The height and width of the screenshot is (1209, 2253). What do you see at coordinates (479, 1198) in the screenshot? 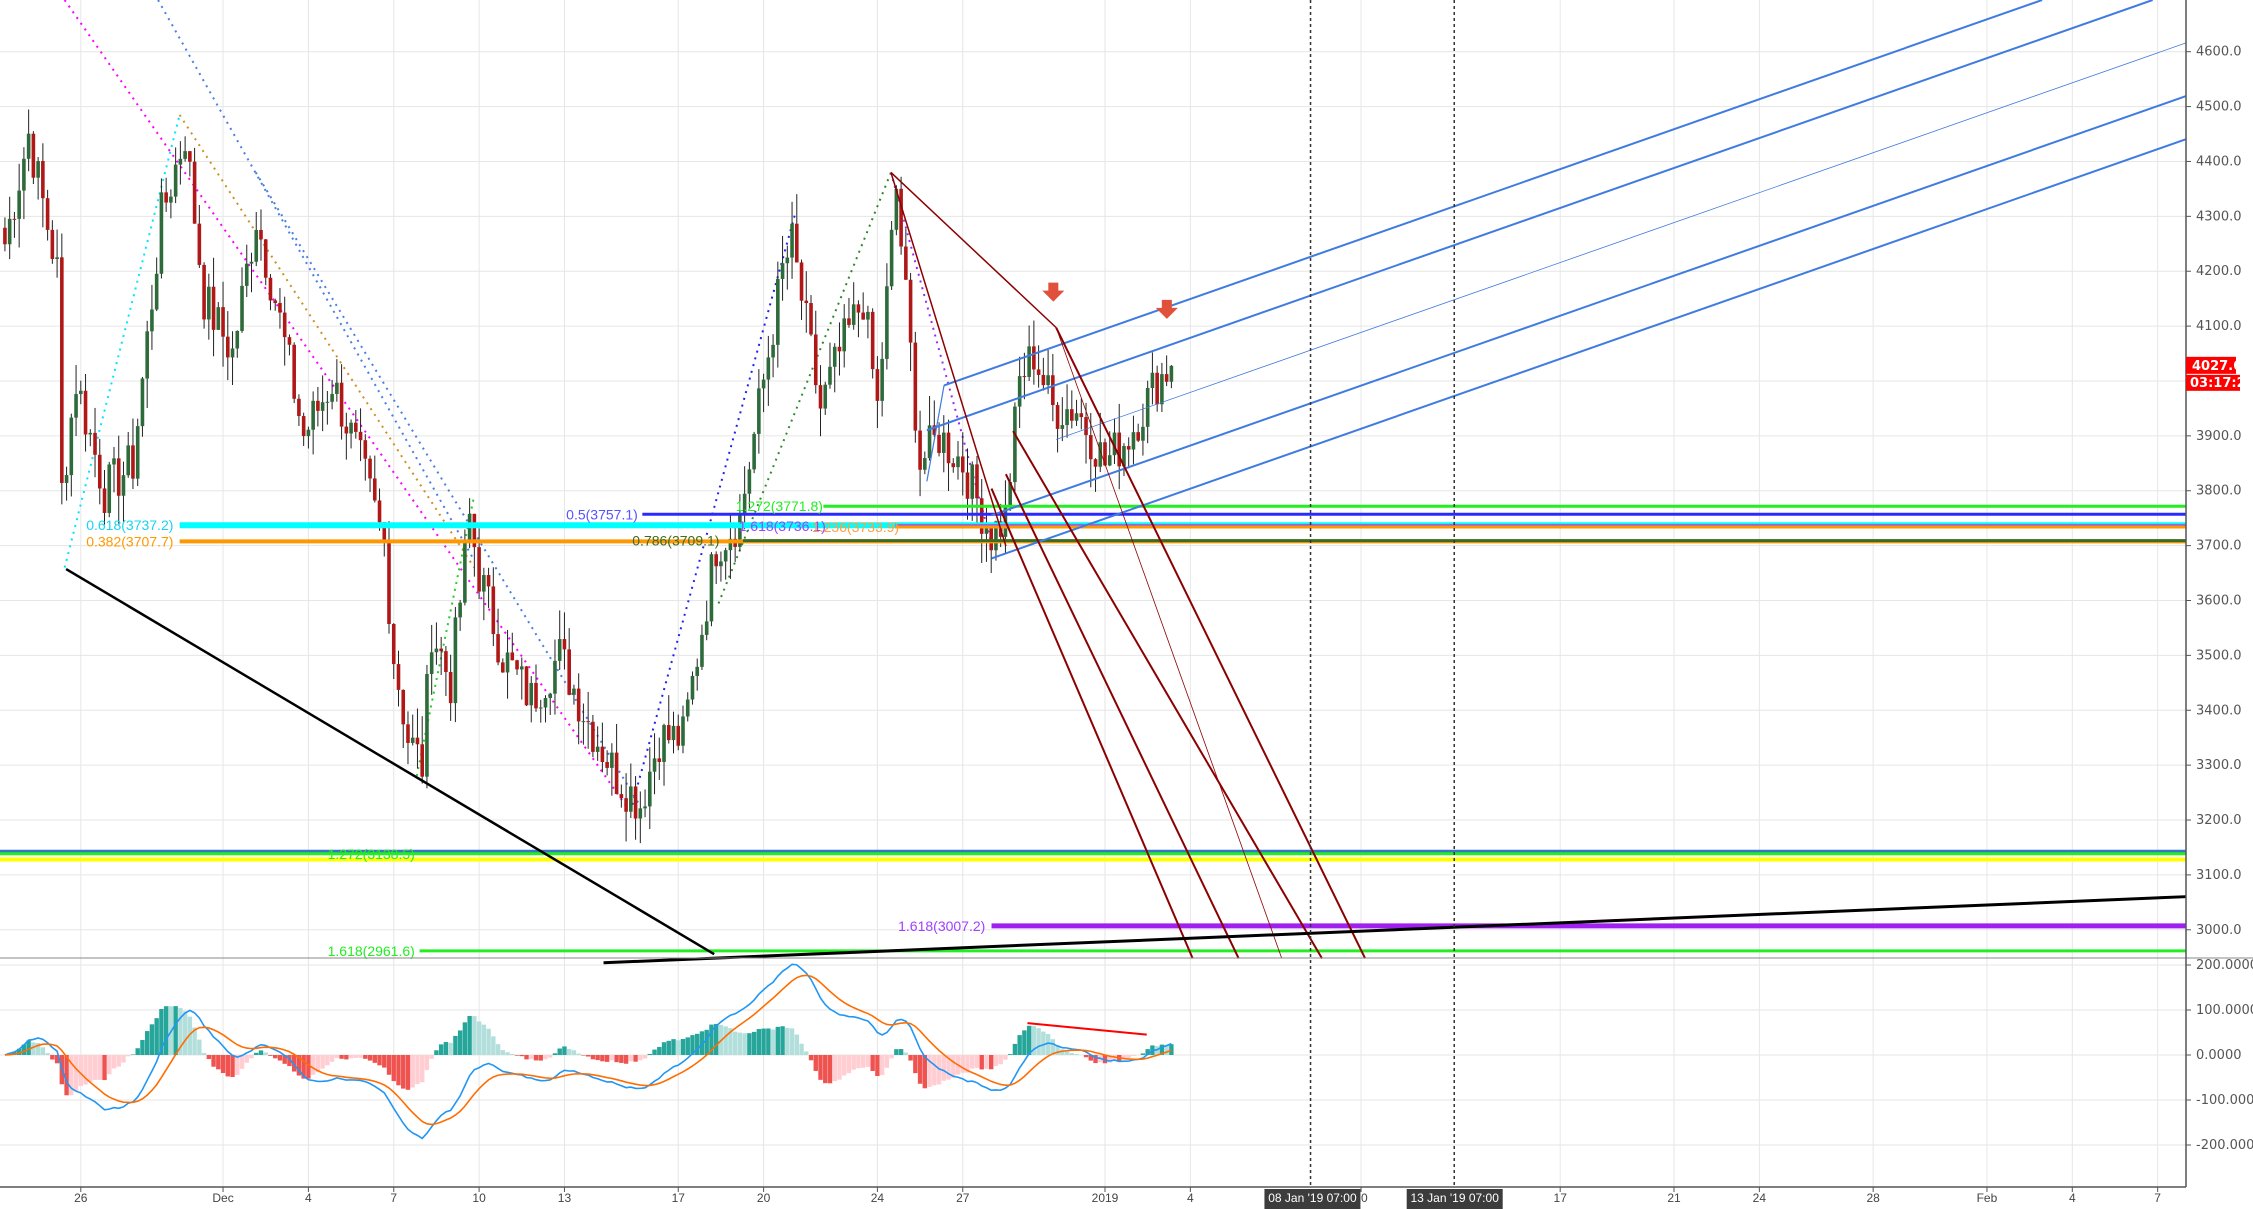
I see `time-tick-label: 10` at bounding box center [479, 1198].